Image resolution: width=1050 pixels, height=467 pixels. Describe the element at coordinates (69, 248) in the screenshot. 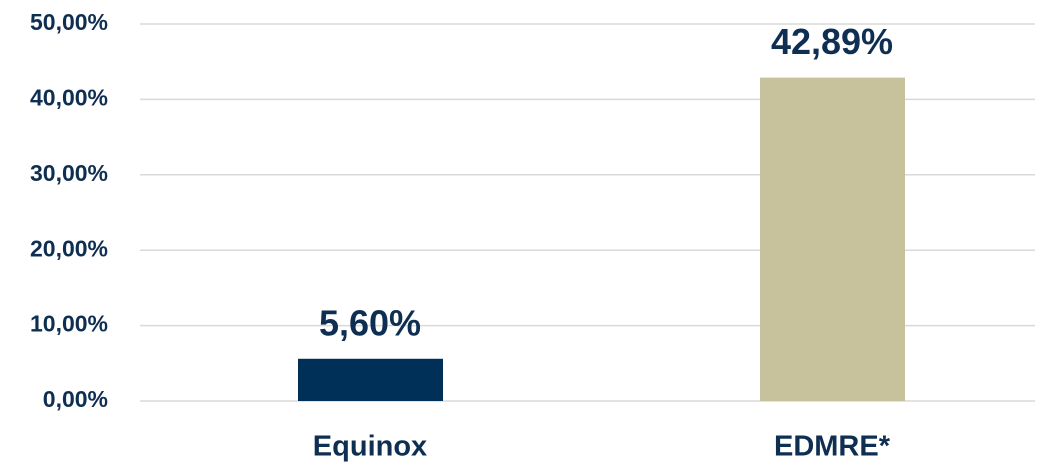

I see `y-tick-label: 20,00%` at that location.